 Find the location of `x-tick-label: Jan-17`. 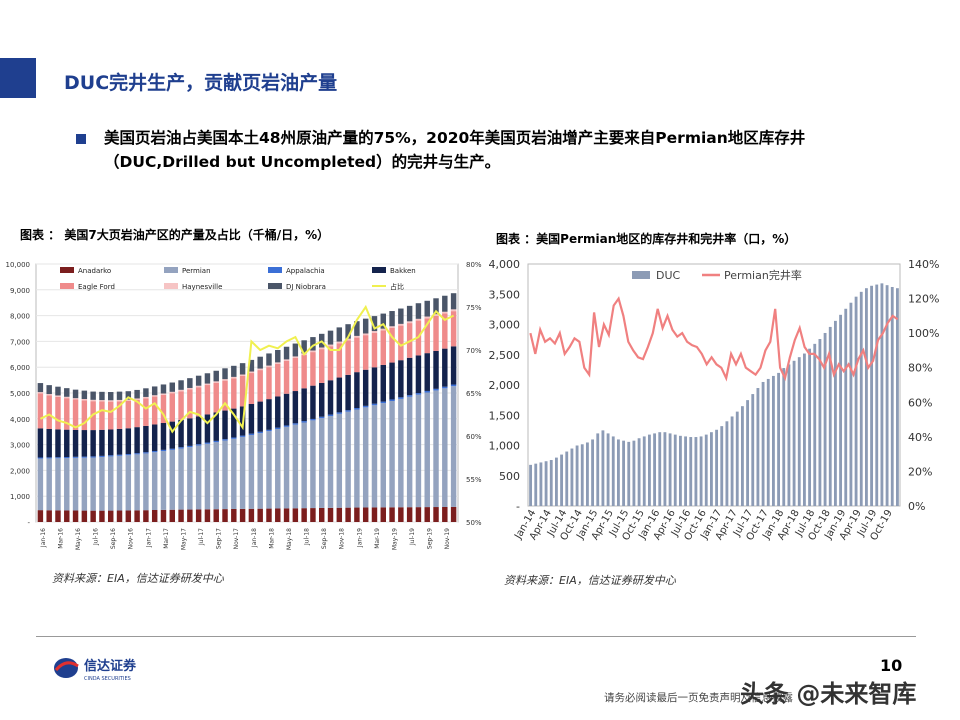

x-tick-label: Jan-17 is located at coordinates (148, 538).